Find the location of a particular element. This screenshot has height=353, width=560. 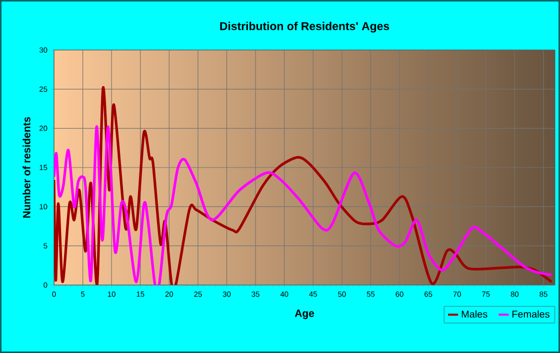

chart-title: Distribution of Residents' Ages is located at coordinates (305, 27).